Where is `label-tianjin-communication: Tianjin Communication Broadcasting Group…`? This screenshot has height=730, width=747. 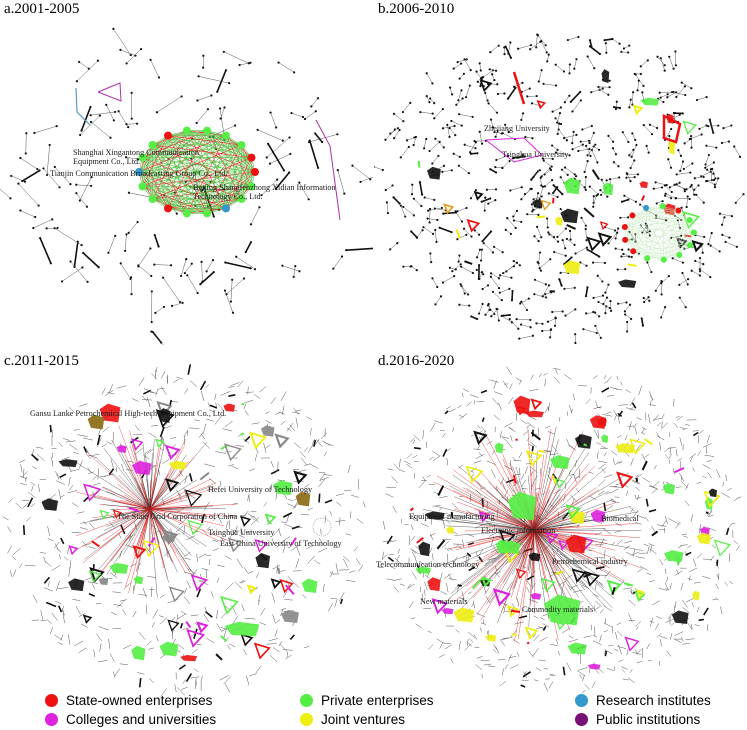 label-tianjin-communication: Tianjin Communication Broadcasting Group… is located at coordinates (139, 173).